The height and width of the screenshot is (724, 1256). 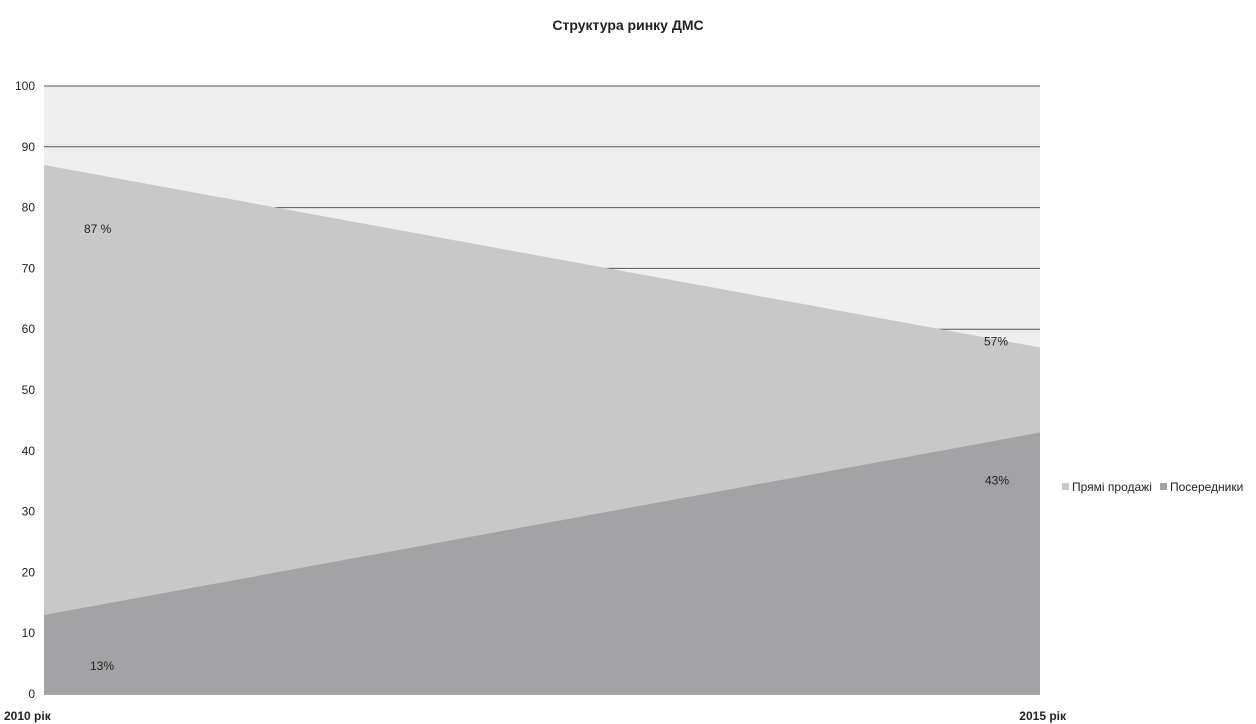 I want to click on y-tick-label: 90, so click(x=29, y=147).